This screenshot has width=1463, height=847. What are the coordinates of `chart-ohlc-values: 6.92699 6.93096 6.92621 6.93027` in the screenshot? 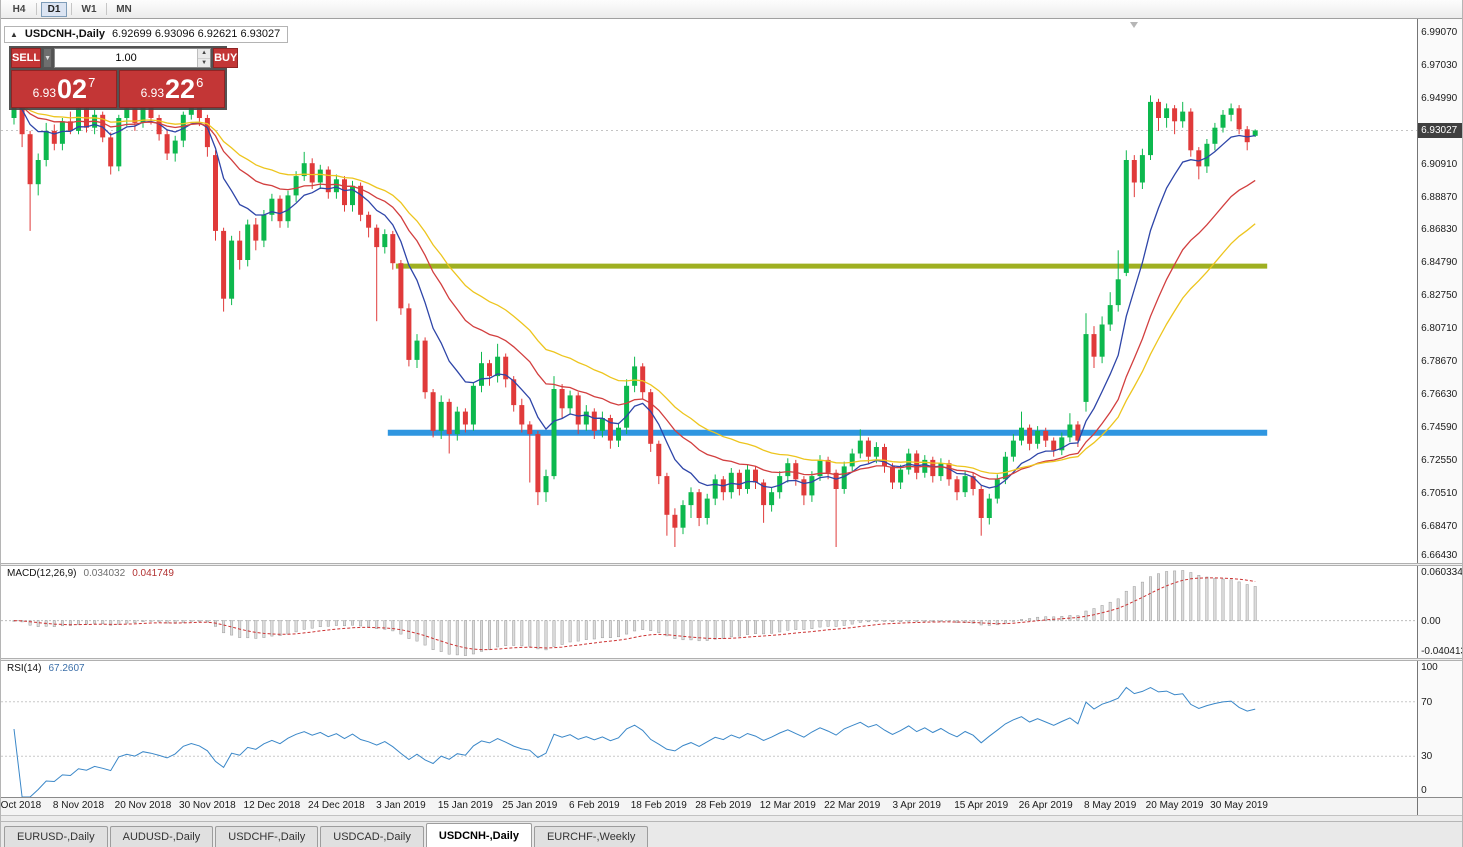 It's located at (196, 34).